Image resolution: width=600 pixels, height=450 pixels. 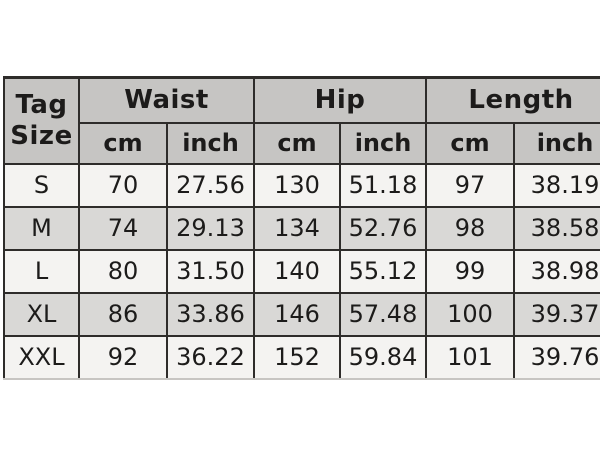 I want to click on size-label: S, so click(x=41, y=185).